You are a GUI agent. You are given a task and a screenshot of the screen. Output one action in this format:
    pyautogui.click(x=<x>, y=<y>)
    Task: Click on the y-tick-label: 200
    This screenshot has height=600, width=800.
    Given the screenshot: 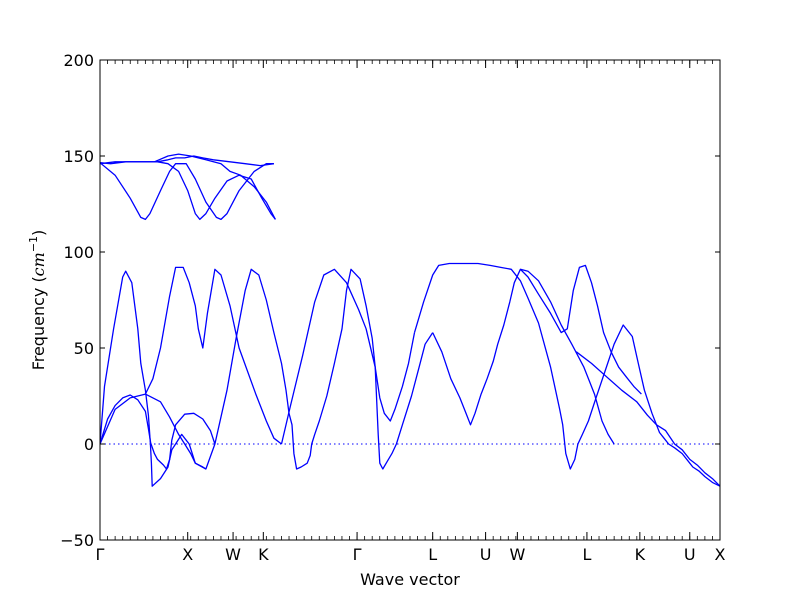 What is the action you would take?
    pyautogui.click(x=78, y=60)
    